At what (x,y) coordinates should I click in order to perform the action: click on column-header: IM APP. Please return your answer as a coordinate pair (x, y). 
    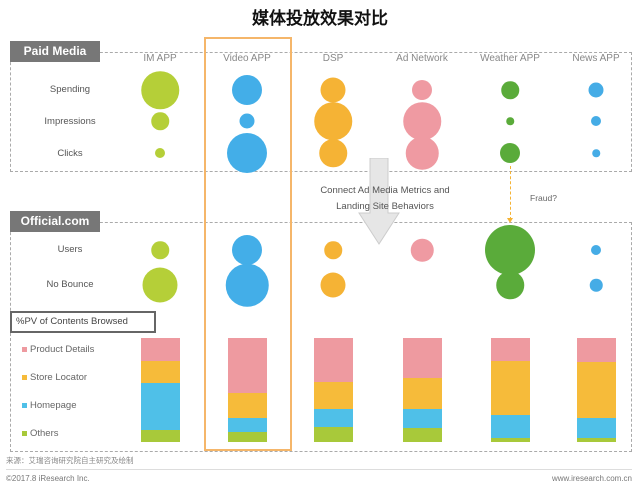
    Looking at the image, I should click on (160, 58).